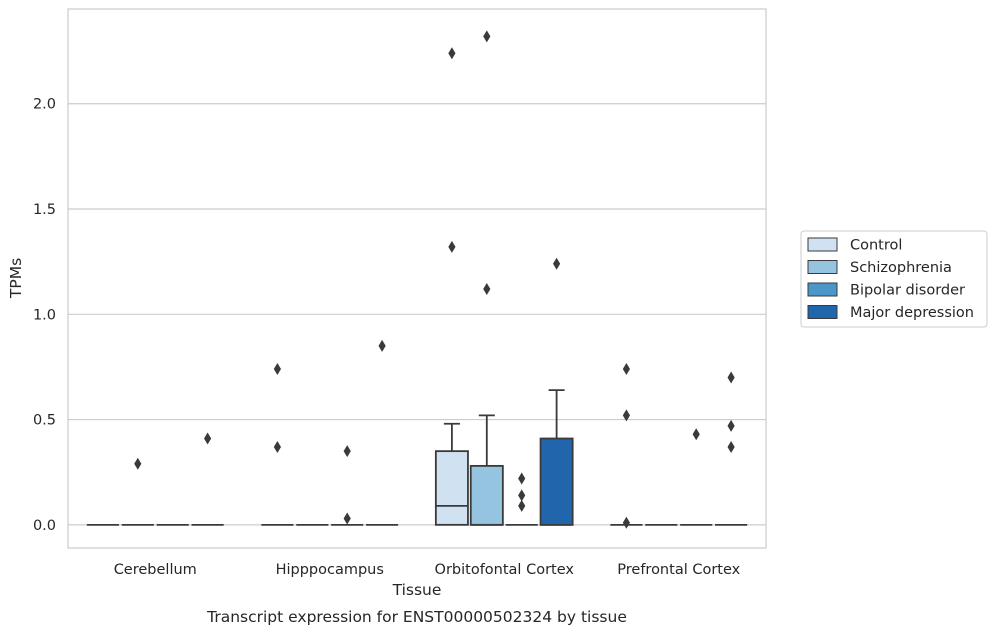 The width and height of the screenshot is (997, 634). Describe the element at coordinates (44, 526) in the screenshot. I see `y-tick-label: 0.0` at that location.